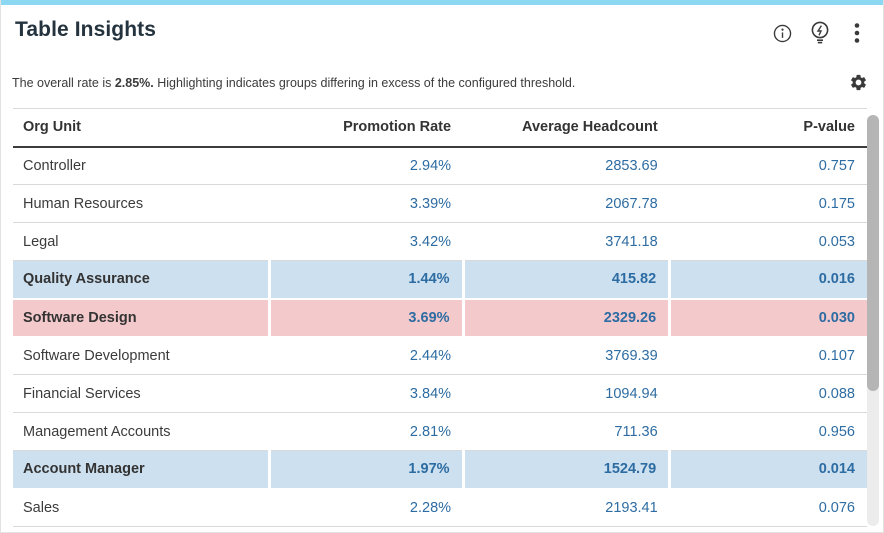 This screenshot has height=533, width=884. I want to click on table-row: Human Resources 3.39% 2067.78 0.175, so click(440, 203).